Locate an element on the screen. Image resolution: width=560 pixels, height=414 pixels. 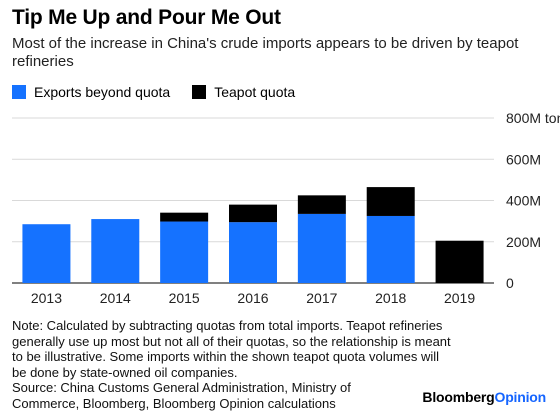
legend-item-exports: Exports beyond quota is located at coordinates (91, 92).